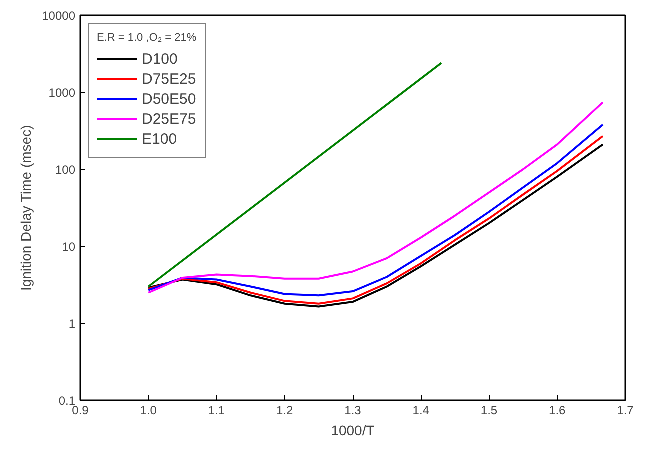 This screenshot has height=462, width=658. I want to click on x-tick-label: 1.5, so click(489, 411).